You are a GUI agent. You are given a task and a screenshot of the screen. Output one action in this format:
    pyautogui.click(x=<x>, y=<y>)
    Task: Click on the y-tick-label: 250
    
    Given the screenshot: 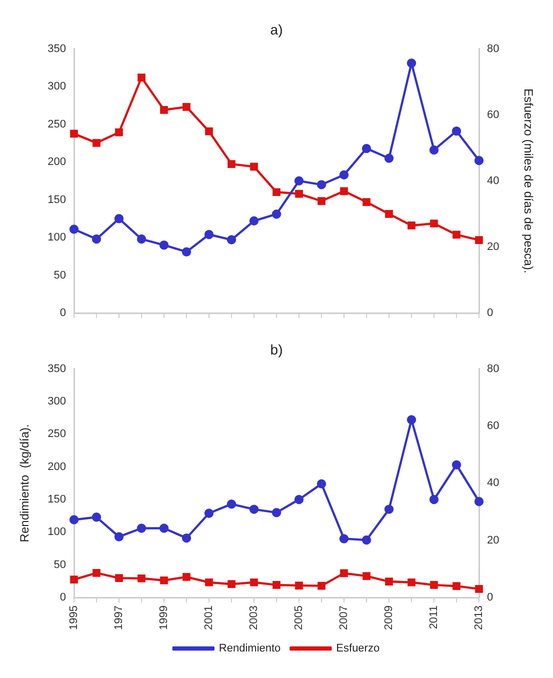 What is the action you would take?
    pyautogui.click(x=57, y=124)
    